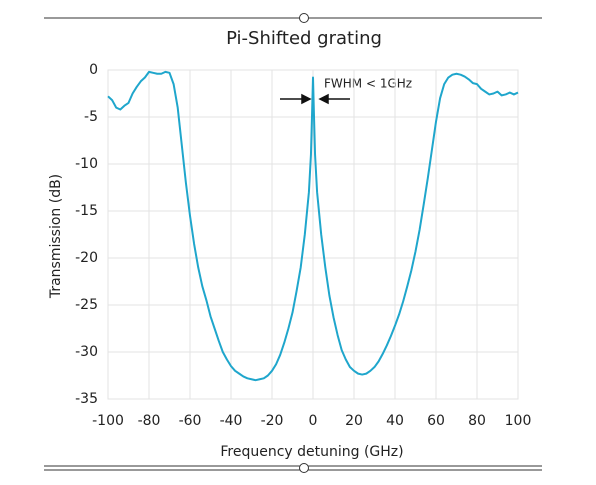 The image size is (596, 485). What do you see at coordinates (86, 305) in the screenshot?
I see `y-tick-label: -25` at bounding box center [86, 305].